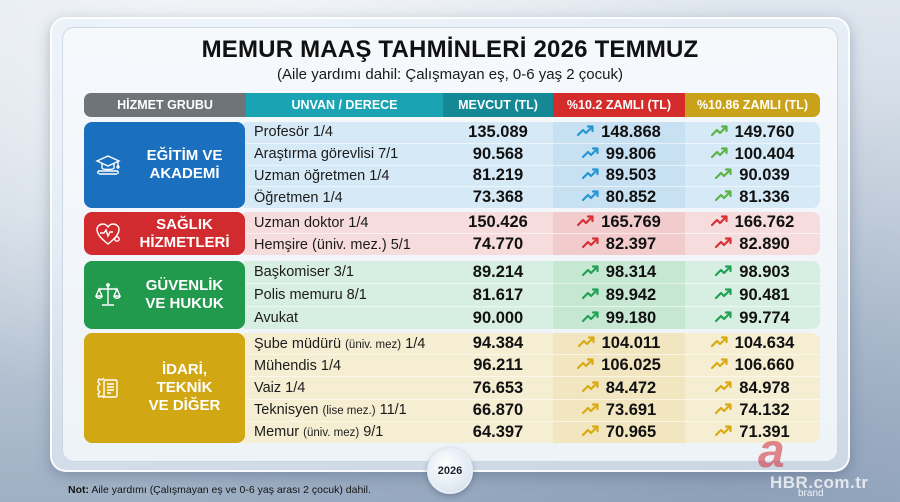  Describe the element at coordinates (764, 294) in the screenshot. I see `raise-10-86-salary: 90.481` at that location.